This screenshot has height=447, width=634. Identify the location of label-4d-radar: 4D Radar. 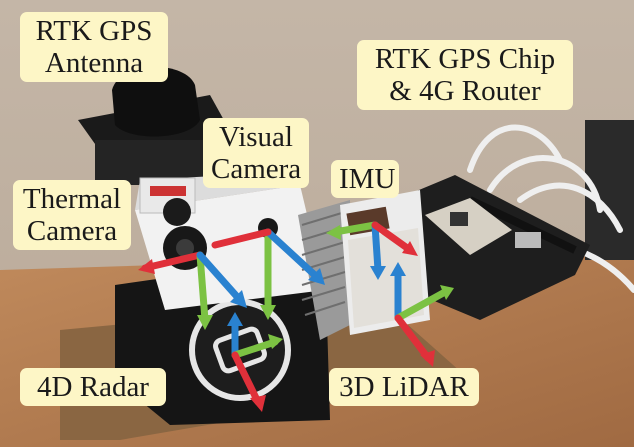
(93, 387).